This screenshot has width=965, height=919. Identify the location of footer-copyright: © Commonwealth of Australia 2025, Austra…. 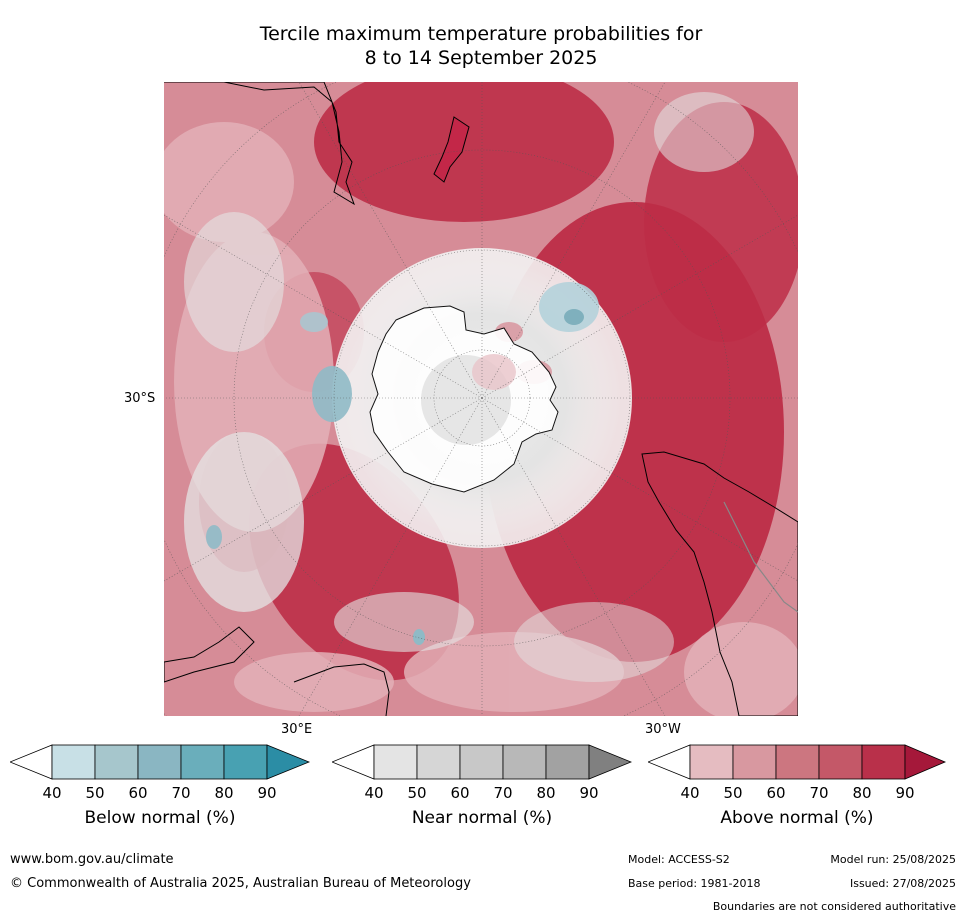
(240, 883).